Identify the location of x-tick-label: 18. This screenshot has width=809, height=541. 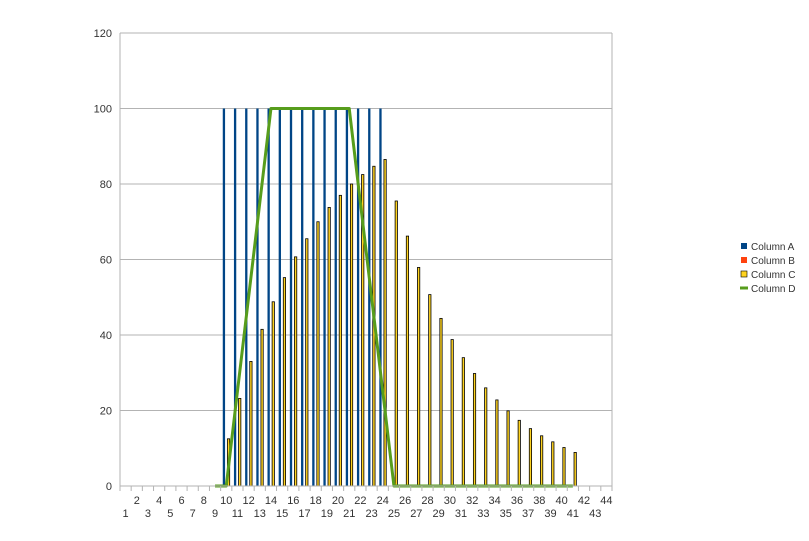
(316, 501).